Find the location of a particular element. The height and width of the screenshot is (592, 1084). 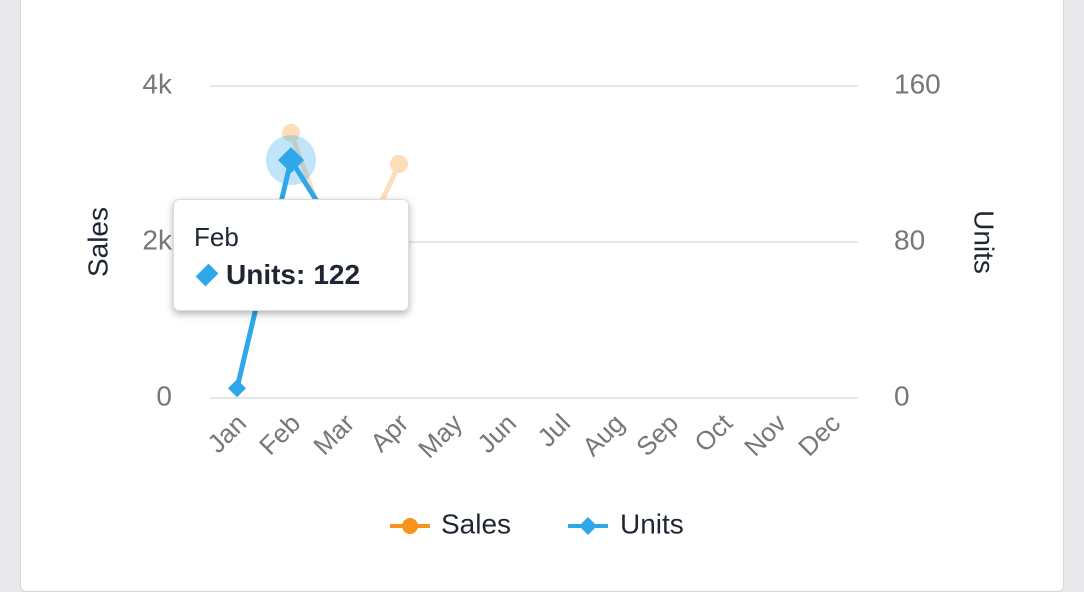

x-tick-label: May is located at coordinates (440, 436).